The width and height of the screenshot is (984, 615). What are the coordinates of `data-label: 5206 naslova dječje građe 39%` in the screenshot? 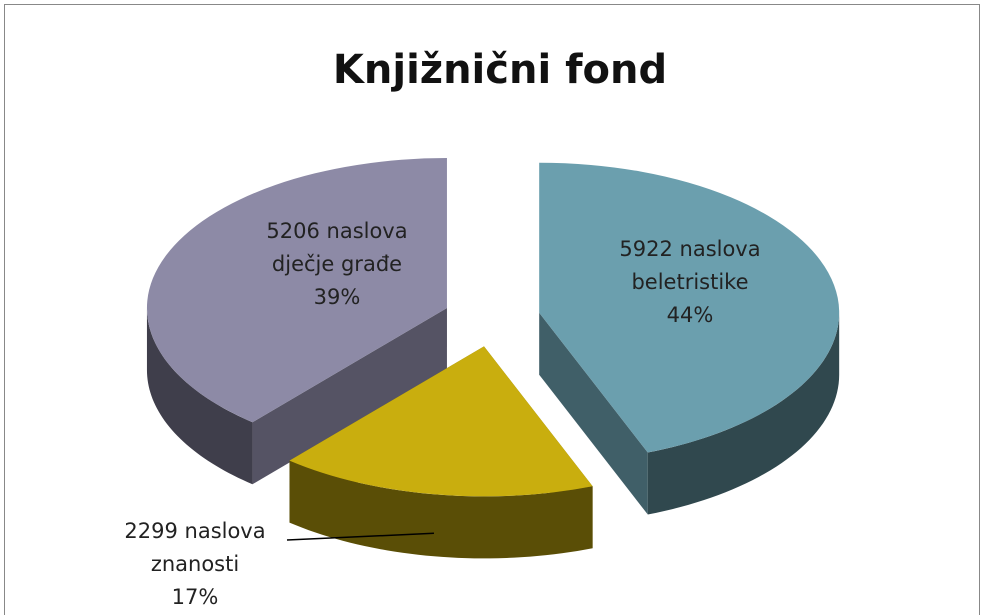 It's located at (336, 264).